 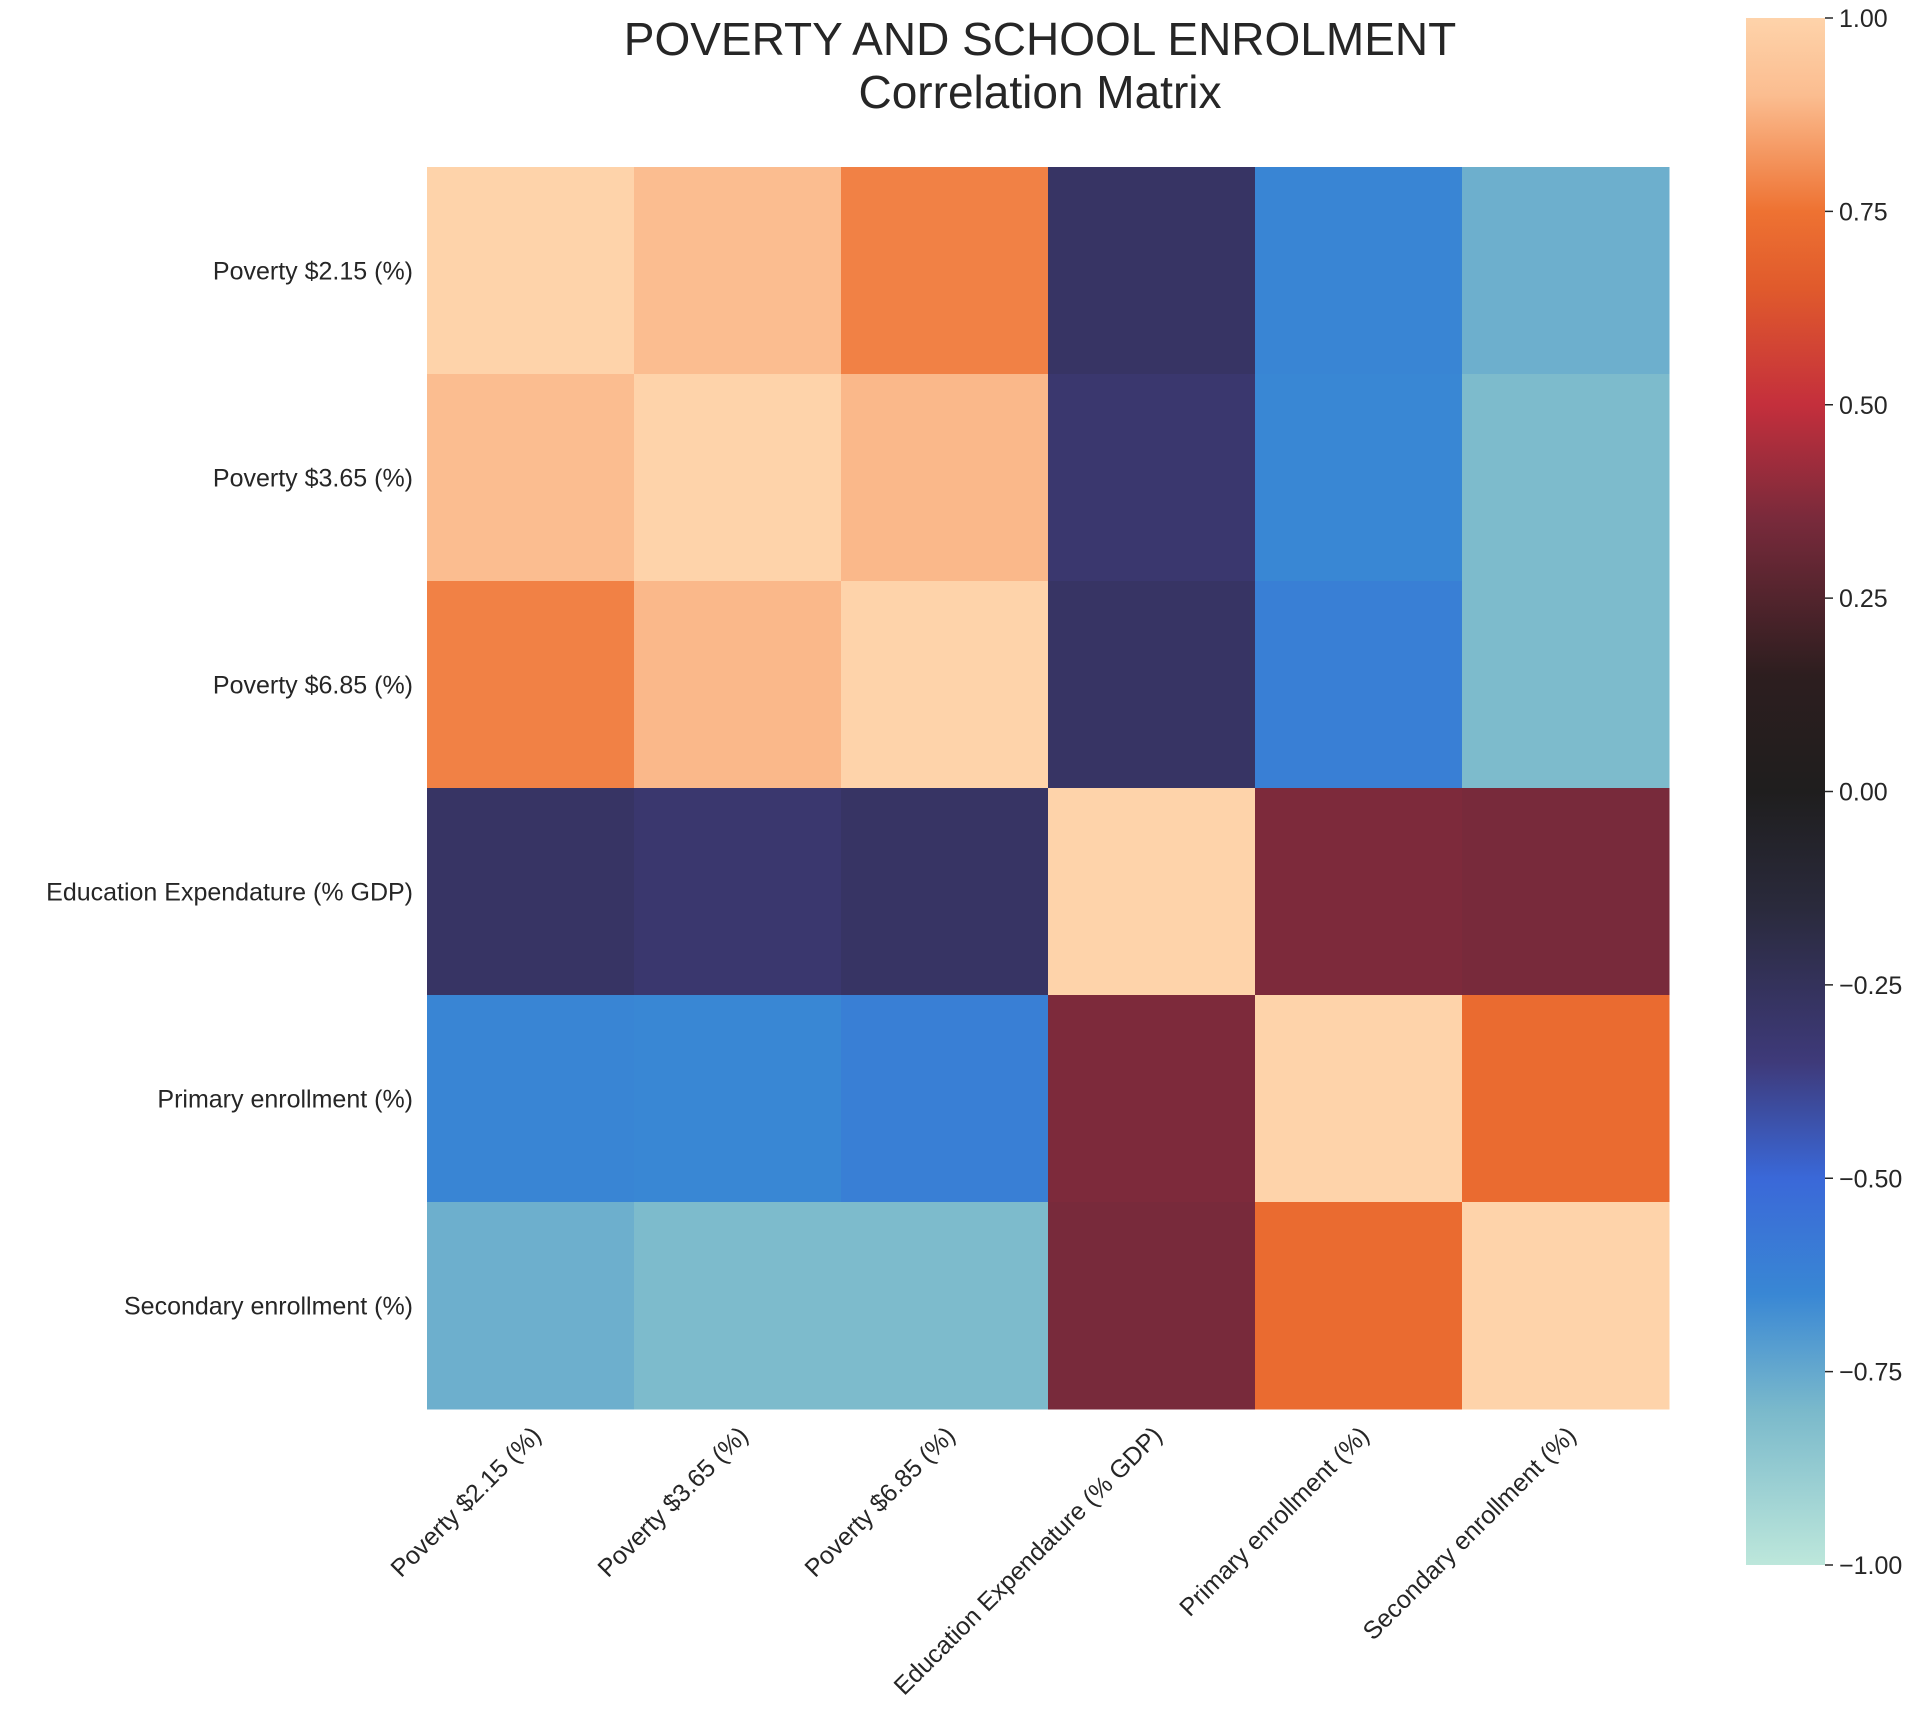 What do you see at coordinates (1863, 212) in the screenshot?
I see `colorbar-tick-label: 0.75` at bounding box center [1863, 212].